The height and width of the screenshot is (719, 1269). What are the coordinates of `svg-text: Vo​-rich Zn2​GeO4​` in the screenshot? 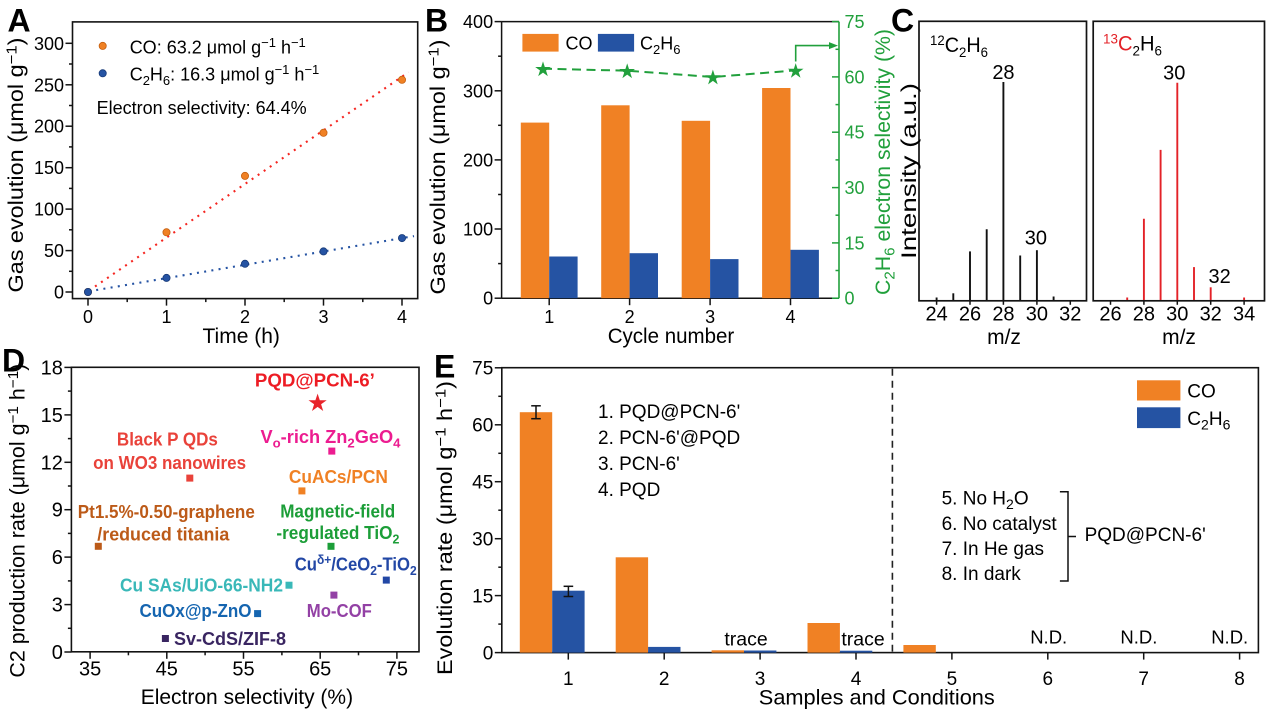 It's located at (331, 439).